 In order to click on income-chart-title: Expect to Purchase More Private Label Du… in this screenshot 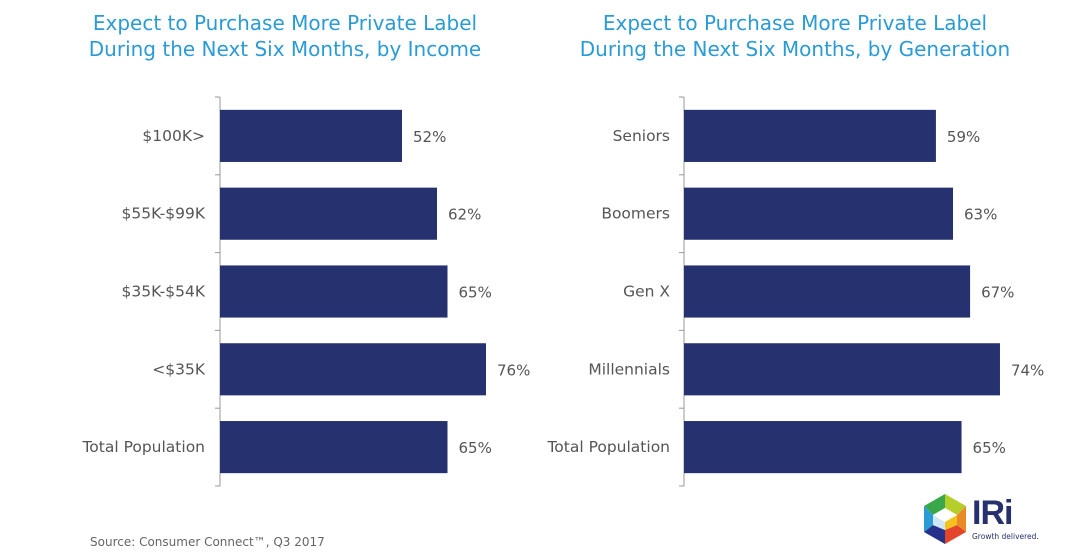, I will do `click(285, 36)`.